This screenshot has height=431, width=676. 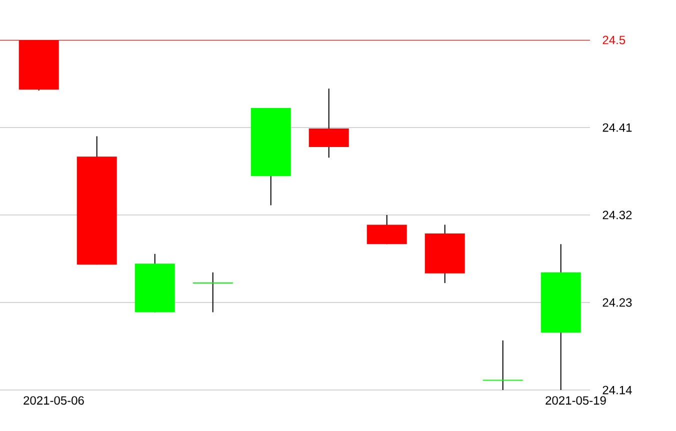 What do you see at coordinates (617, 302) in the screenshot?
I see `y-tick-label: 24.23` at bounding box center [617, 302].